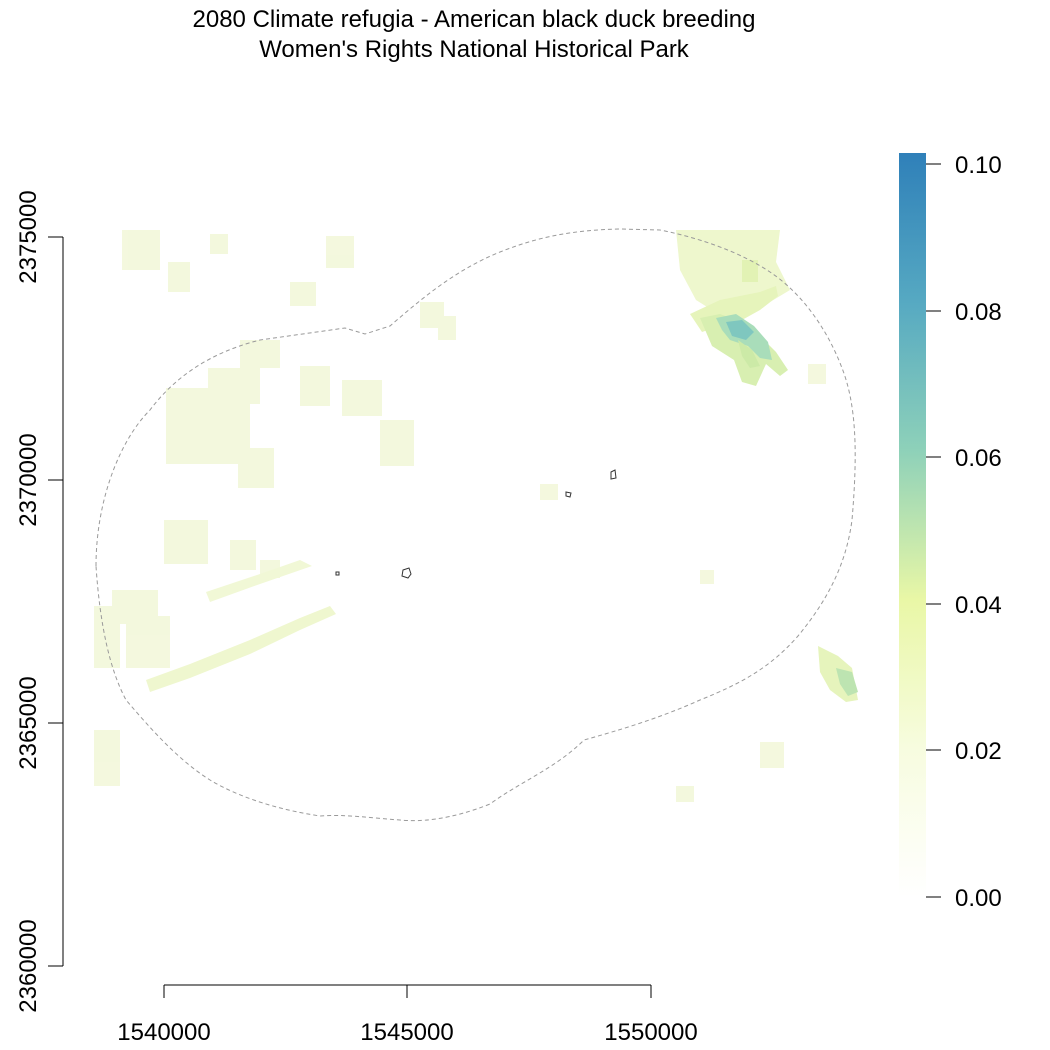 The width and height of the screenshot is (1050, 1050). Describe the element at coordinates (978, 898) in the screenshot. I see `legend-label: 0.00` at that location.